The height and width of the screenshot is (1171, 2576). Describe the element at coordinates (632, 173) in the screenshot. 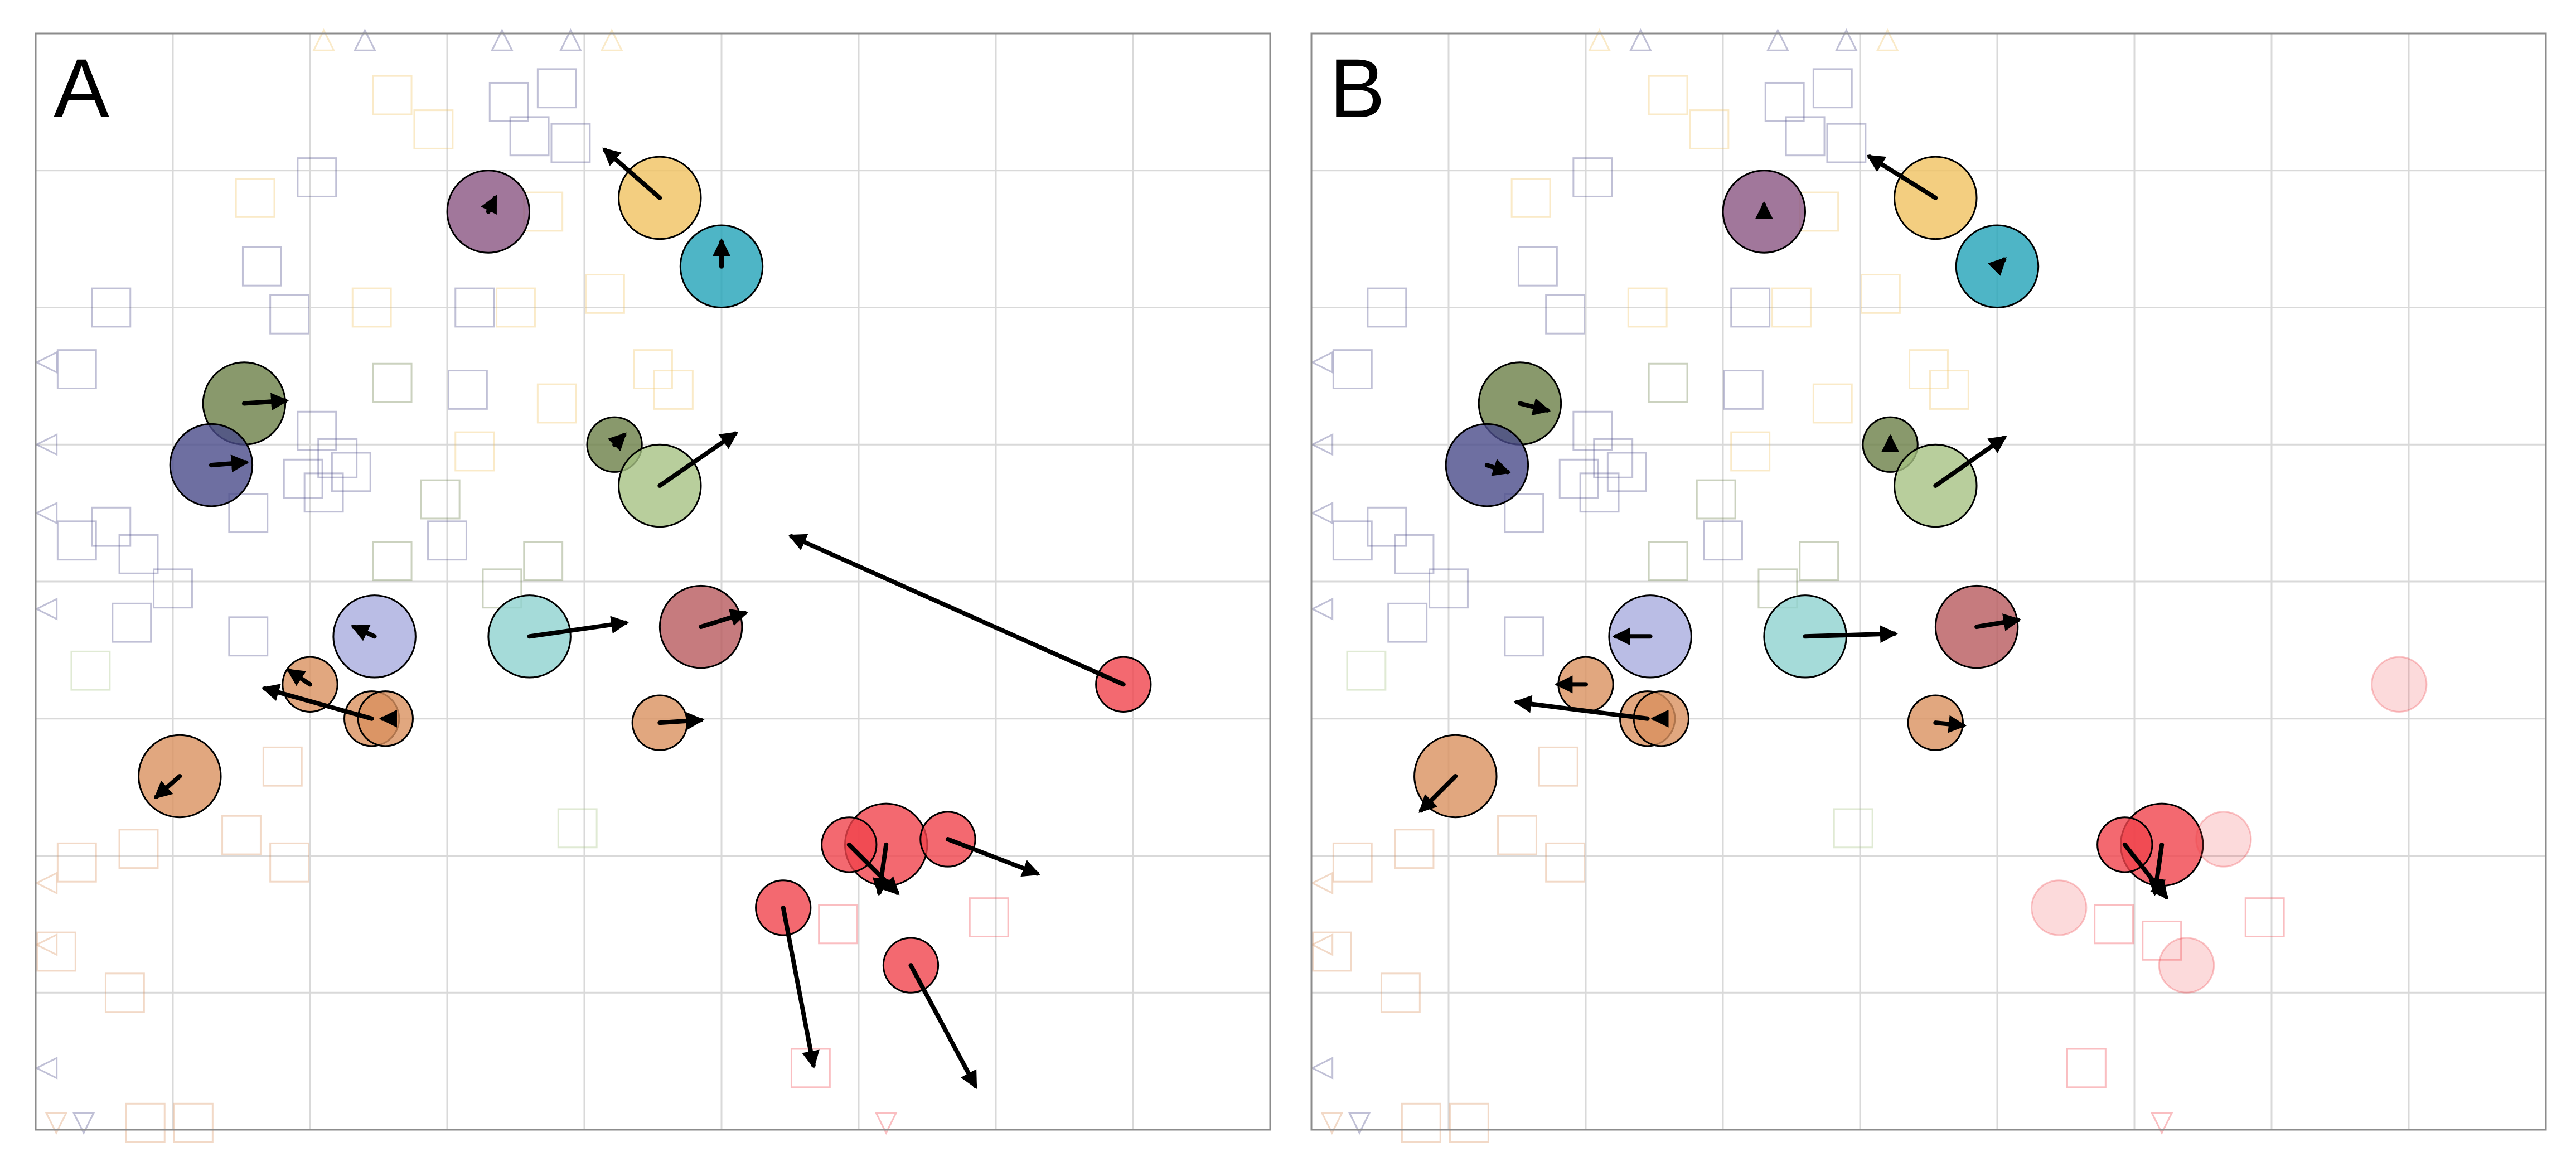

I see `panel-a-arrow-gold` at that location.